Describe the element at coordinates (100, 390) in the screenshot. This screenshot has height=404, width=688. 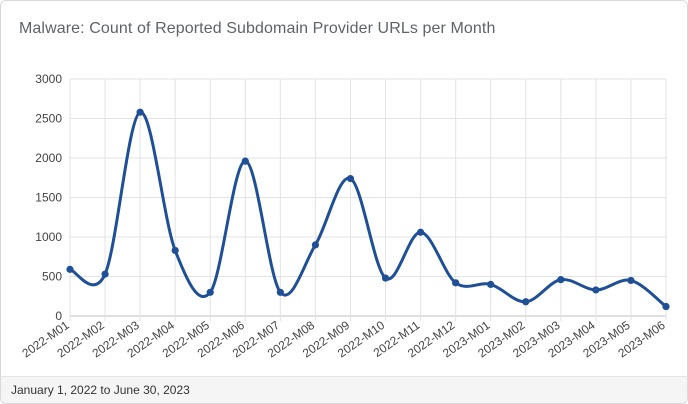
I see `date-range-text: January 1, 2022 to June 30, 2023` at that location.